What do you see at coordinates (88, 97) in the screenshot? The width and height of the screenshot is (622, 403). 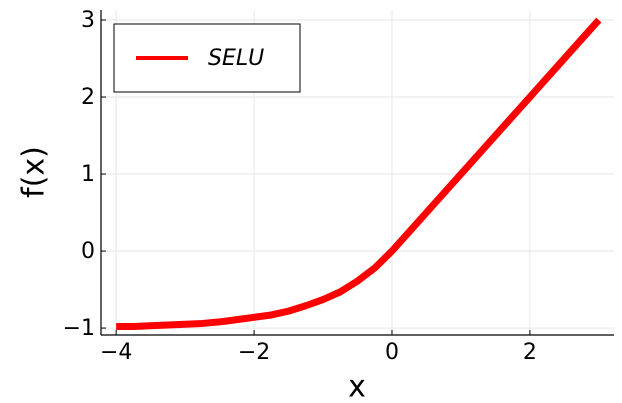 I see `y-tick-label: 2` at bounding box center [88, 97].